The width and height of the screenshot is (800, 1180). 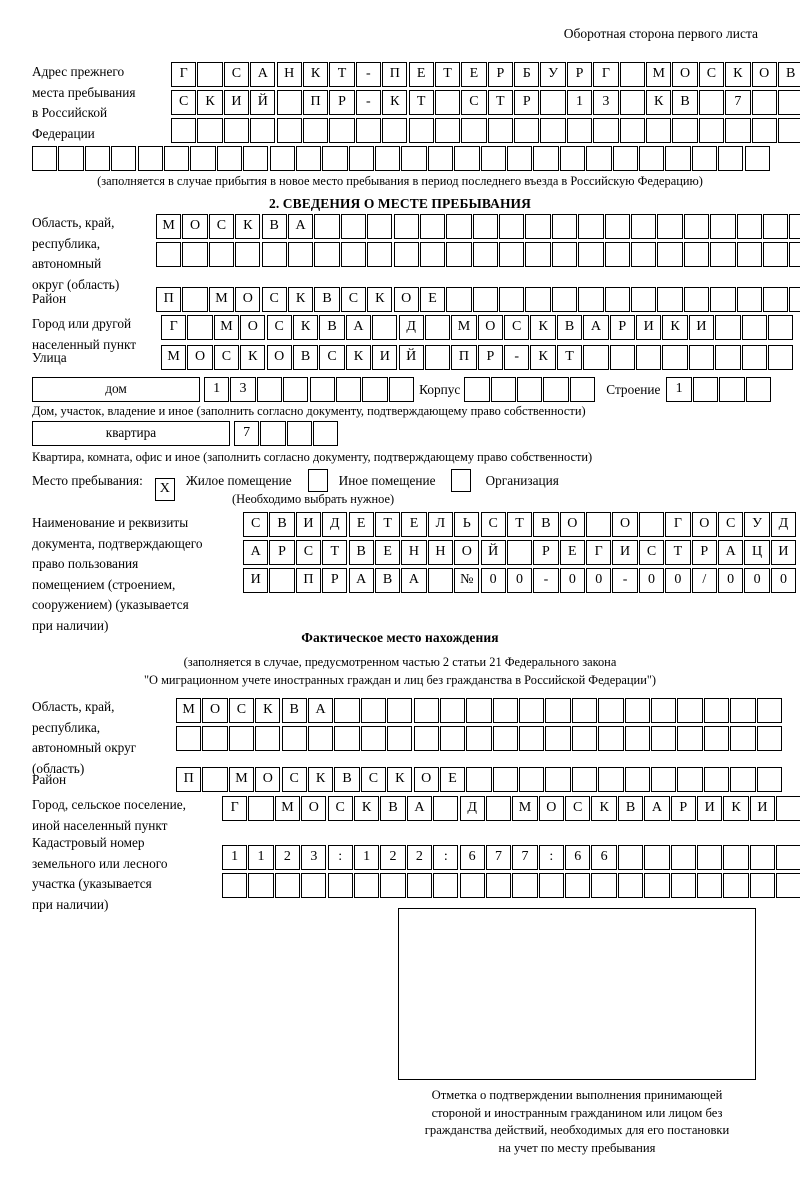 What do you see at coordinates (551, 858) in the screenshot?
I see `cadastral-cell-r1-12: :` at bounding box center [551, 858].